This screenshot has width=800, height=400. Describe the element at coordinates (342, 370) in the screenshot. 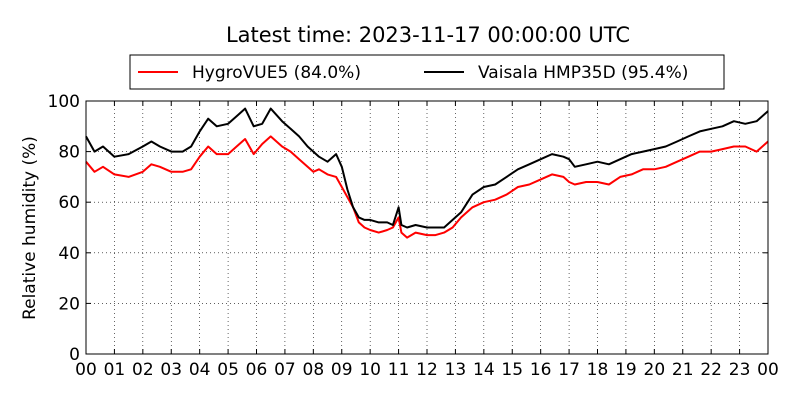

I see `x-tick-label: 09` at that location.